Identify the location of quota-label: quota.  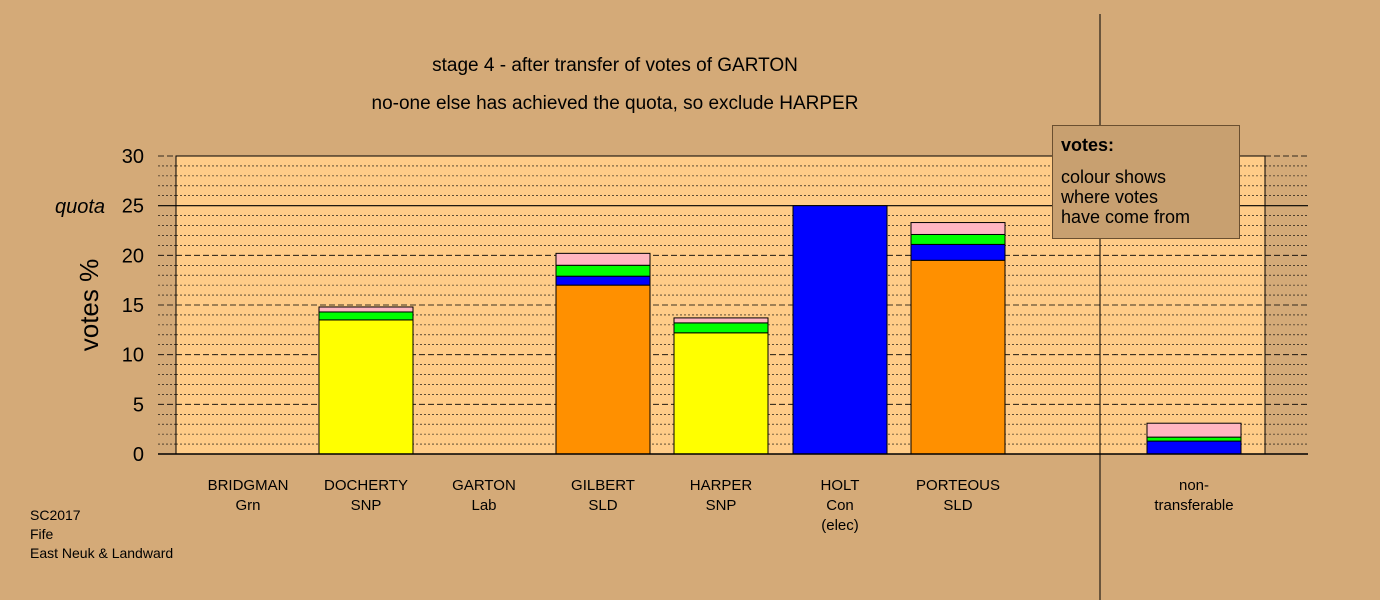
(80, 207).